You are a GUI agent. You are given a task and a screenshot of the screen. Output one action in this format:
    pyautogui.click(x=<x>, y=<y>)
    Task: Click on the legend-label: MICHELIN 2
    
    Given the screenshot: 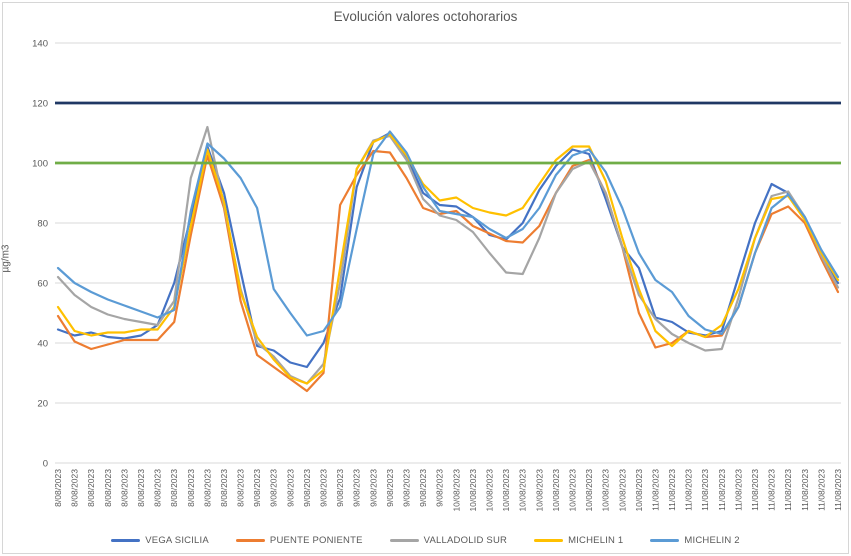 What is the action you would take?
    pyautogui.click(x=712, y=540)
    